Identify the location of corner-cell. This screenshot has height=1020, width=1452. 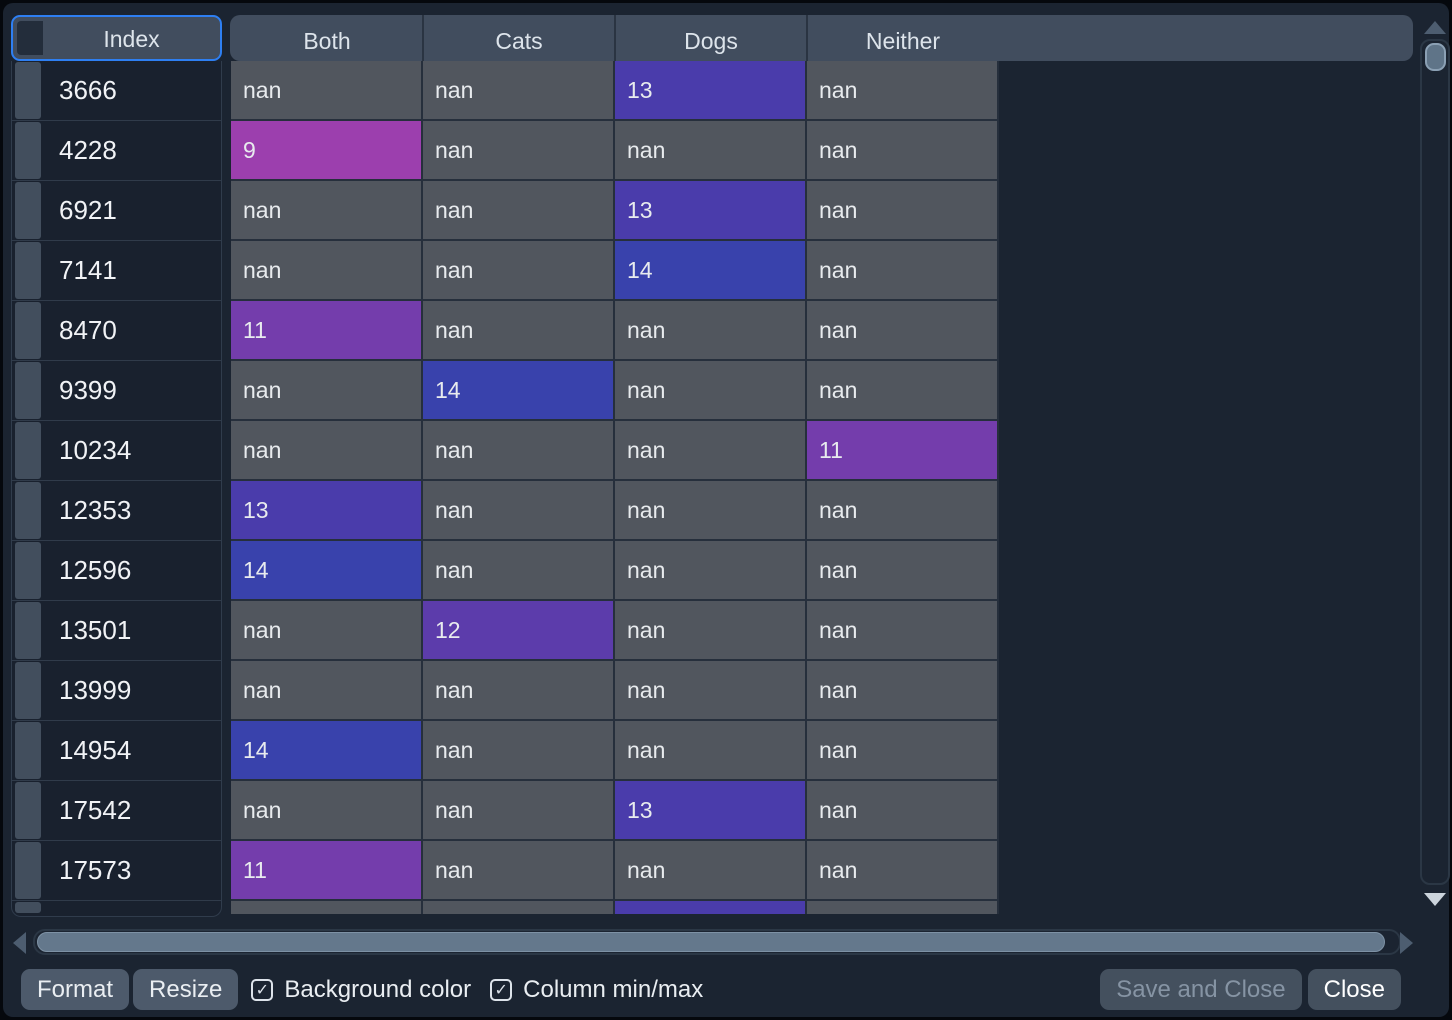
(30, 38).